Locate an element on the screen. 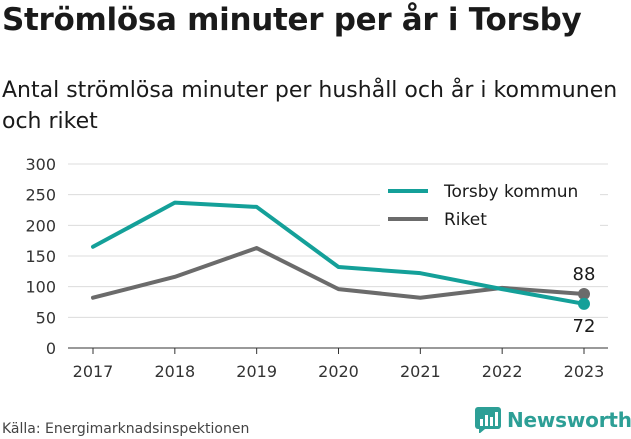  brand-logo: Newsworthy is located at coordinates (553, 420).